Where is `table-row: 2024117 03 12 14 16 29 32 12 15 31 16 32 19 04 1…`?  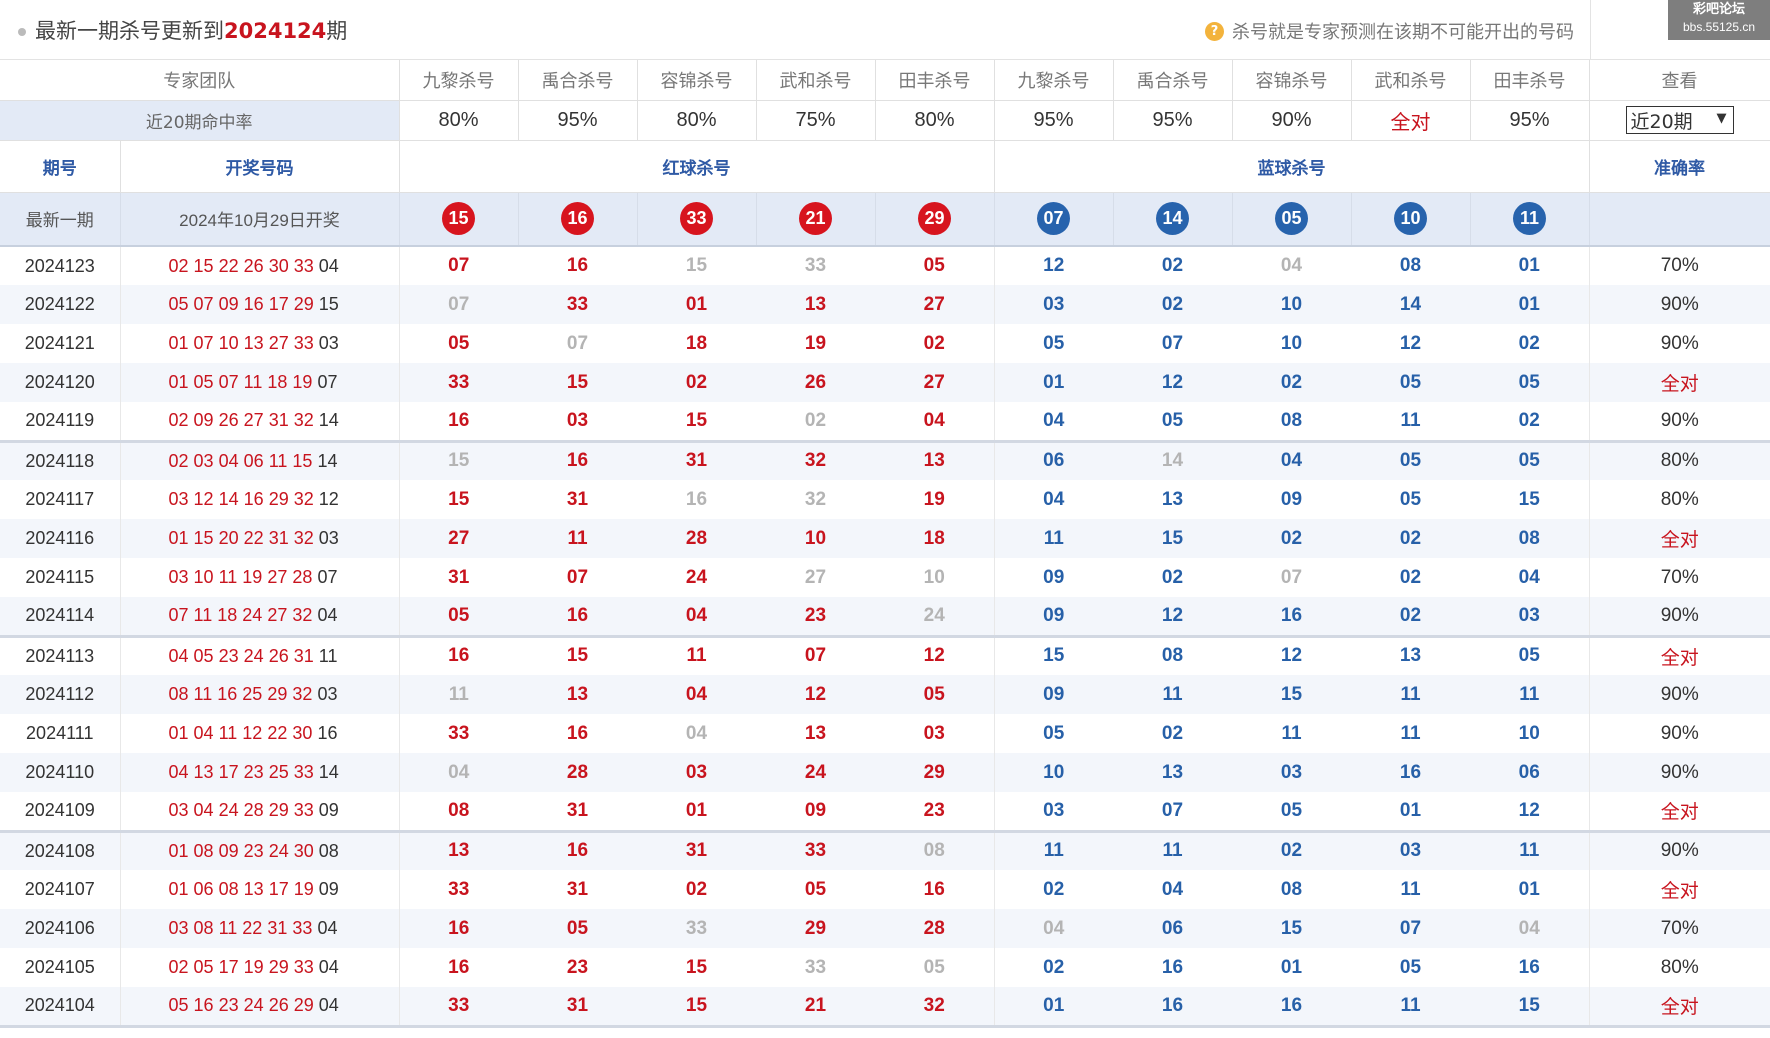
table-row: 2024117 03 12 14 16 29 32 12 15 31 16 32 19 04 1… is located at coordinates (885, 499).